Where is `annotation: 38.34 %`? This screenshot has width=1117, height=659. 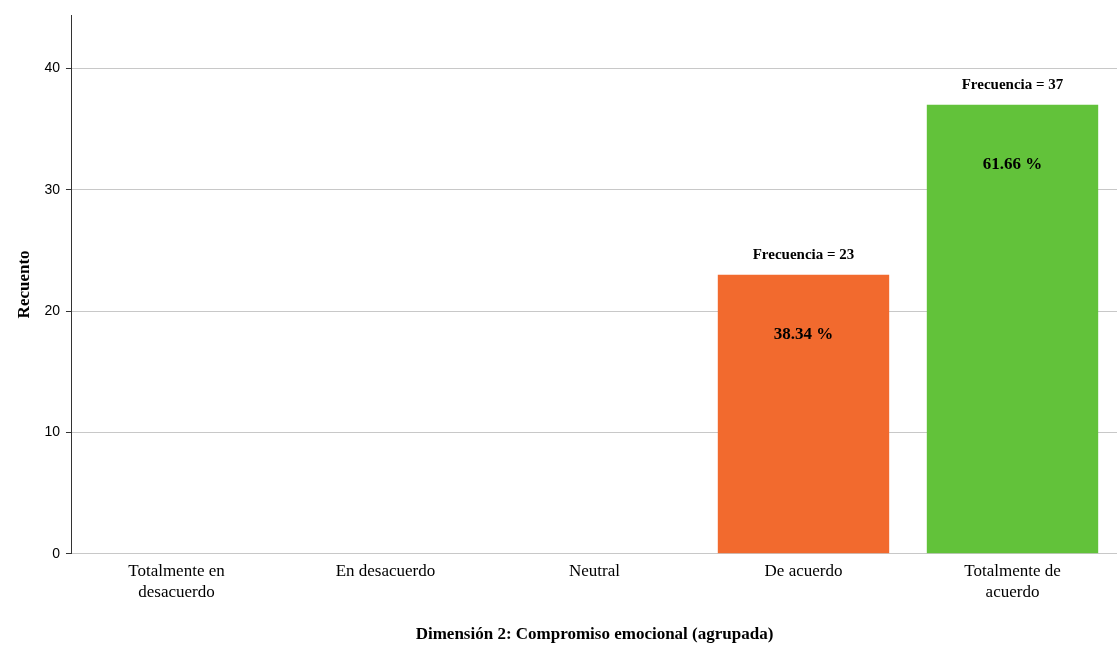 annotation: 38.34 % is located at coordinates (803, 334).